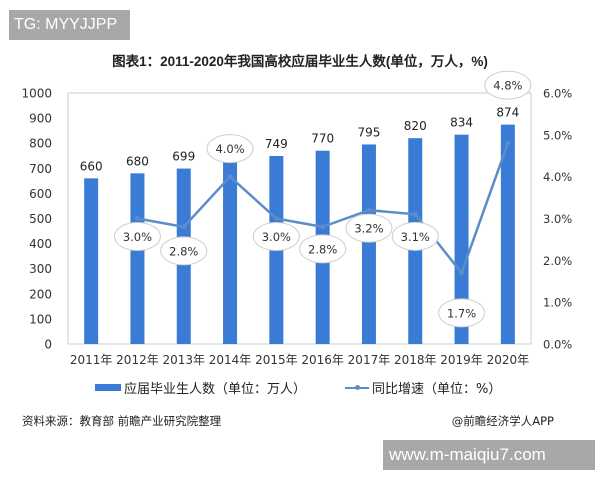 The image size is (600, 480). I want to click on right-axis-tick: 4.0%, so click(557, 177).